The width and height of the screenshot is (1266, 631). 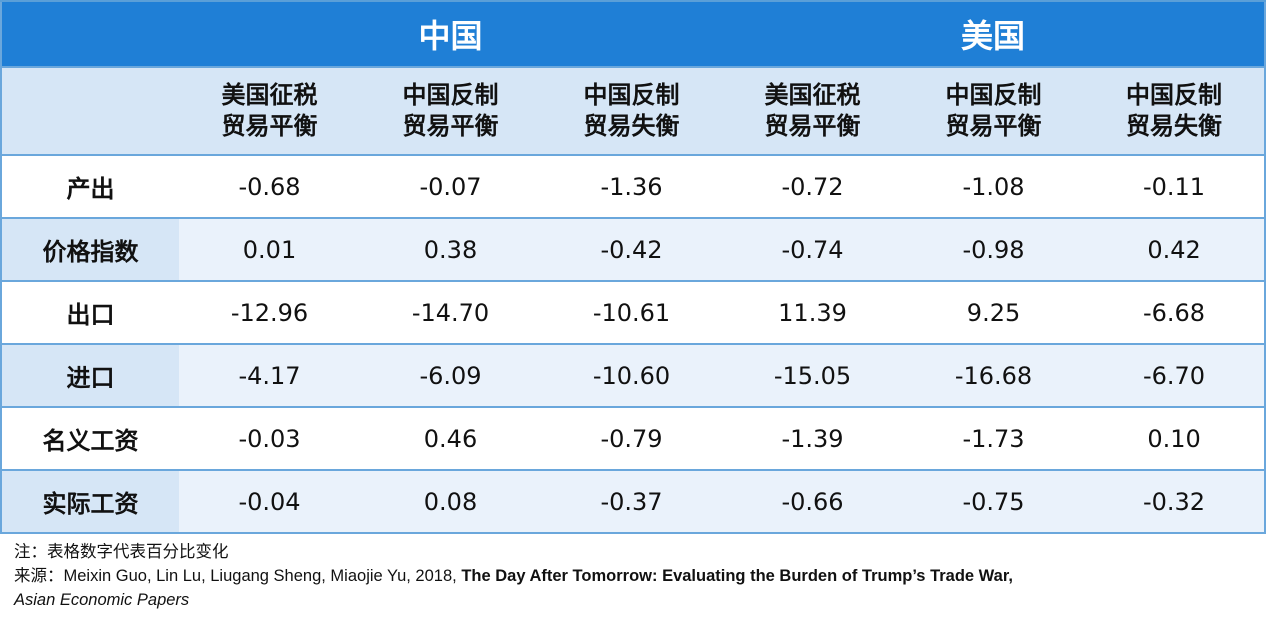 I want to click on row-label: 实际工资, so click(x=90, y=502).